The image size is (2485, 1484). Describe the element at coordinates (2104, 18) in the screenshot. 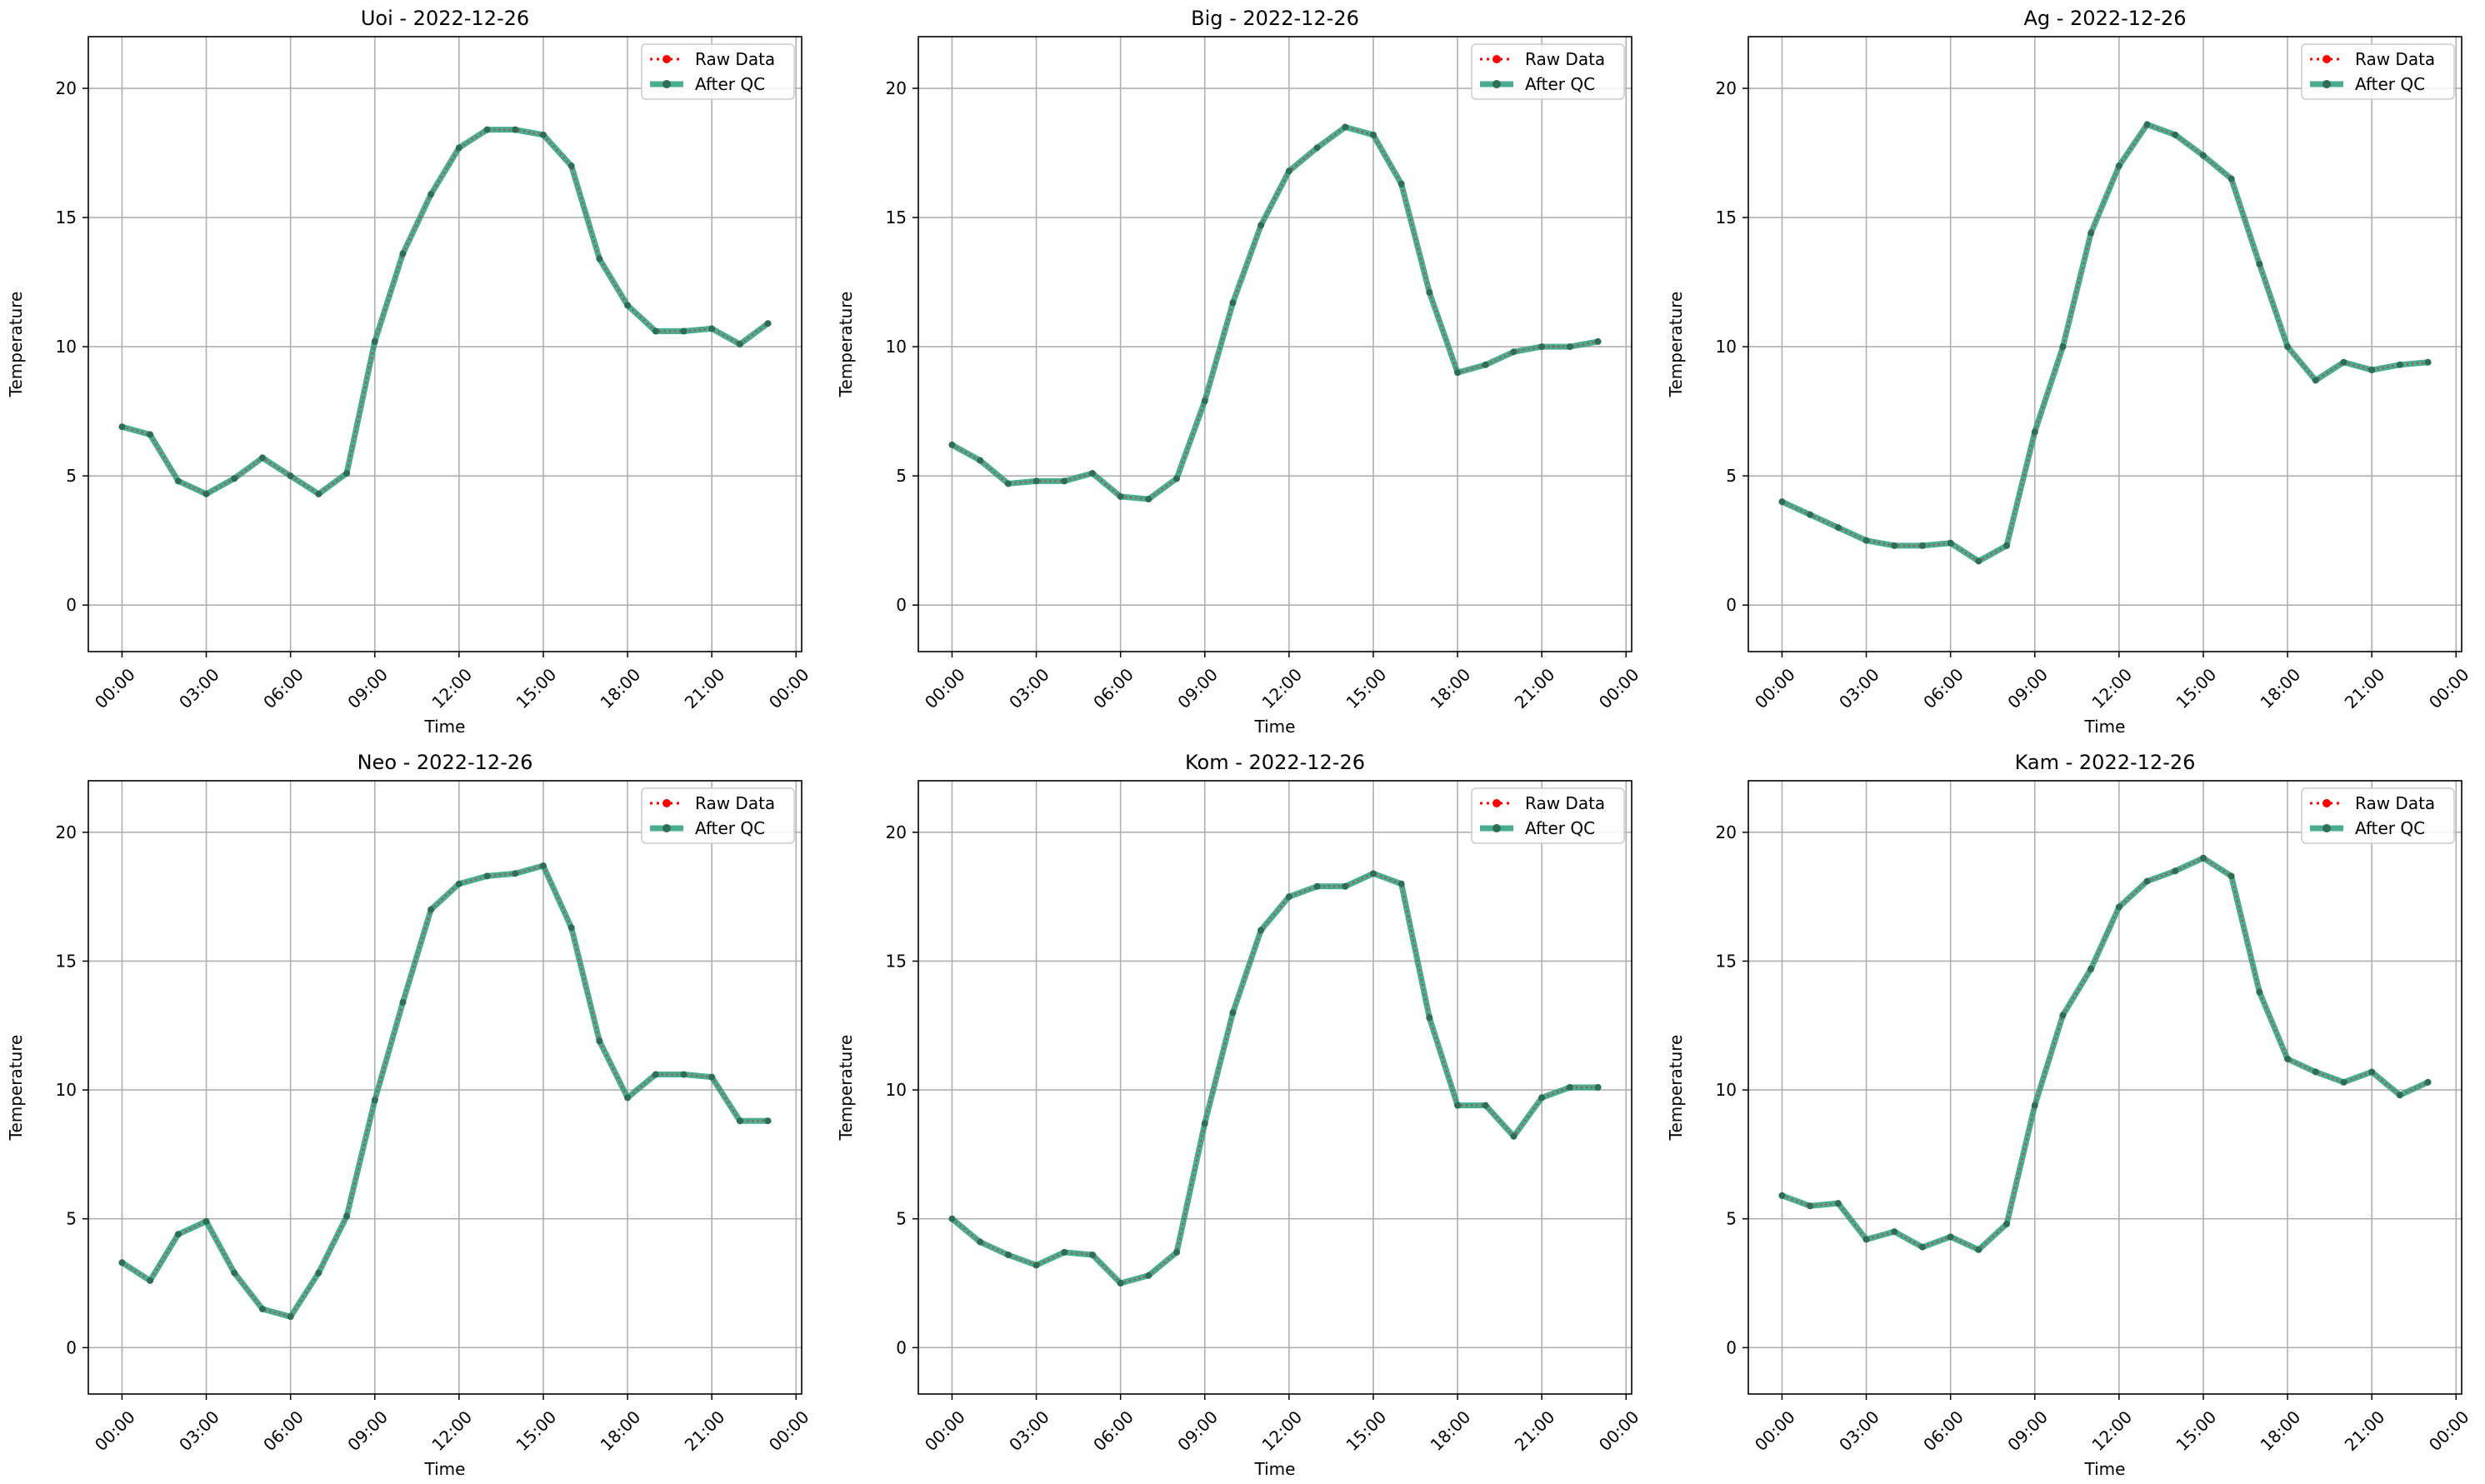

I see `subplot-title: Ag - 2022-12-26` at that location.